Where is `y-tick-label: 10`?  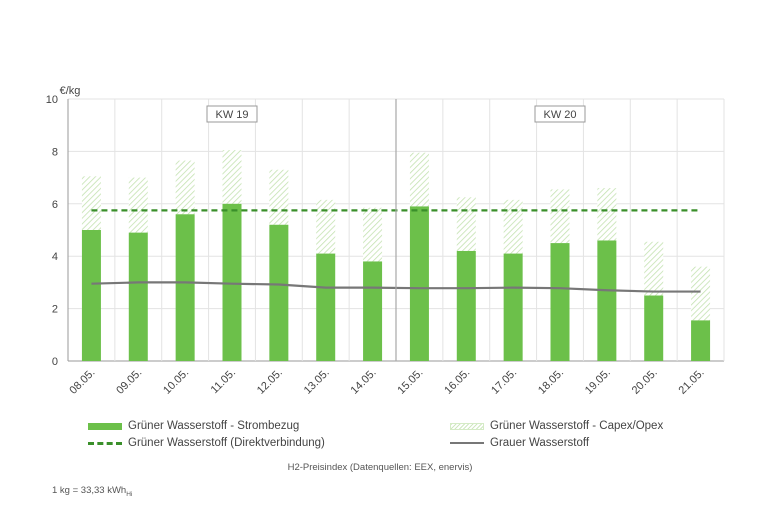
y-tick-label: 10 is located at coordinates (52, 100).